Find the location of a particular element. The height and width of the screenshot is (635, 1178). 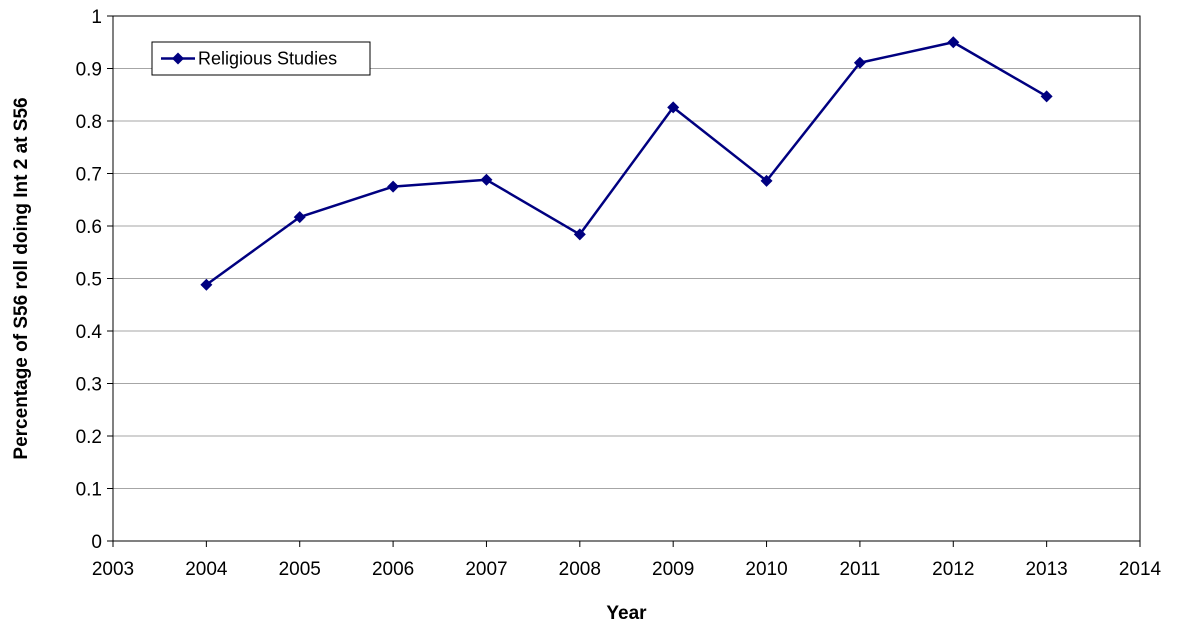

x-tick-label: 2004 is located at coordinates (206, 569).